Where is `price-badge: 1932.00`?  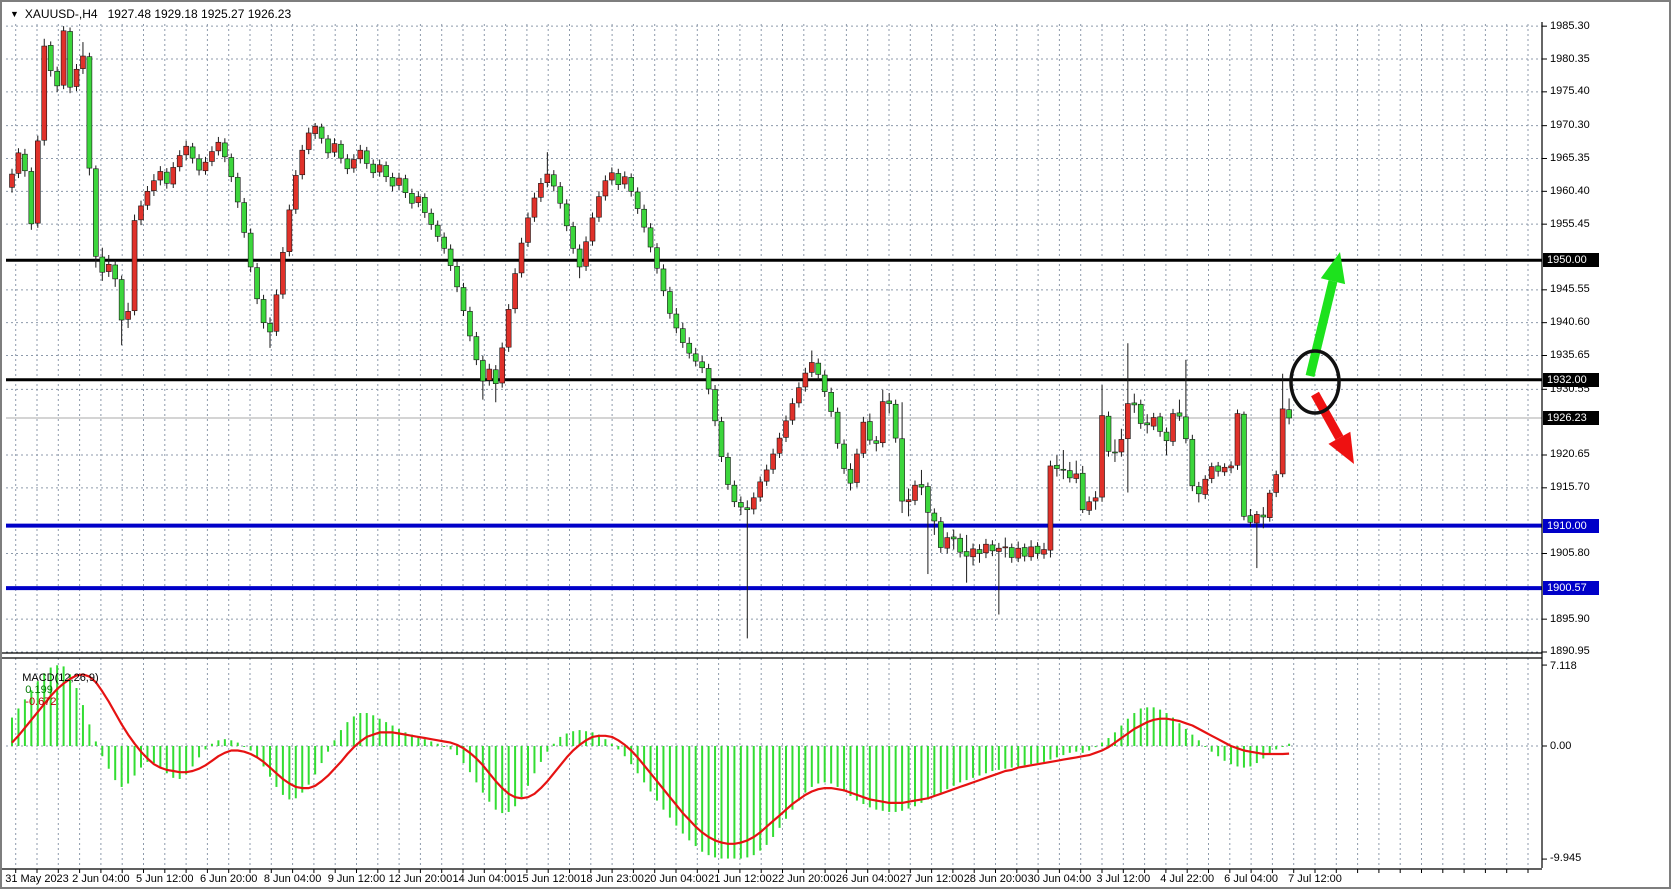
price-badge: 1932.00 is located at coordinates (1571, 379).